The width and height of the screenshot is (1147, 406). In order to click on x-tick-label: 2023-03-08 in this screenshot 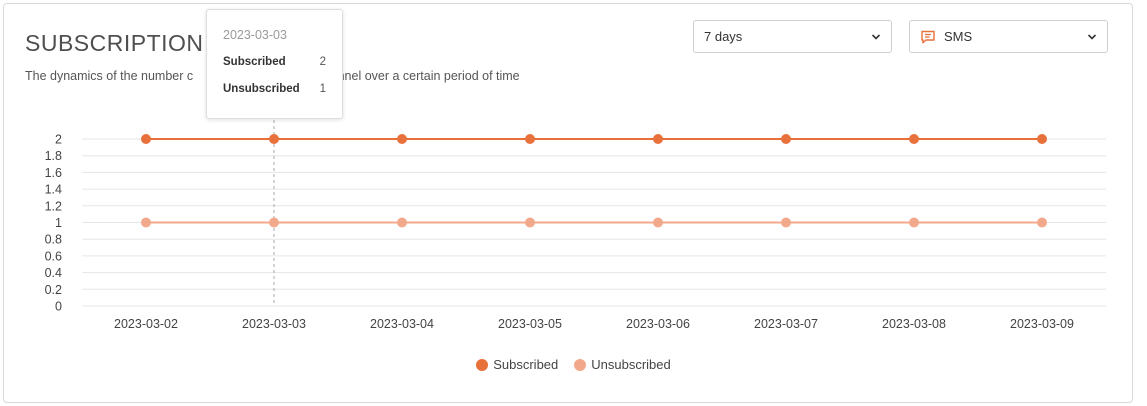, I will do `click(914, 324)`.